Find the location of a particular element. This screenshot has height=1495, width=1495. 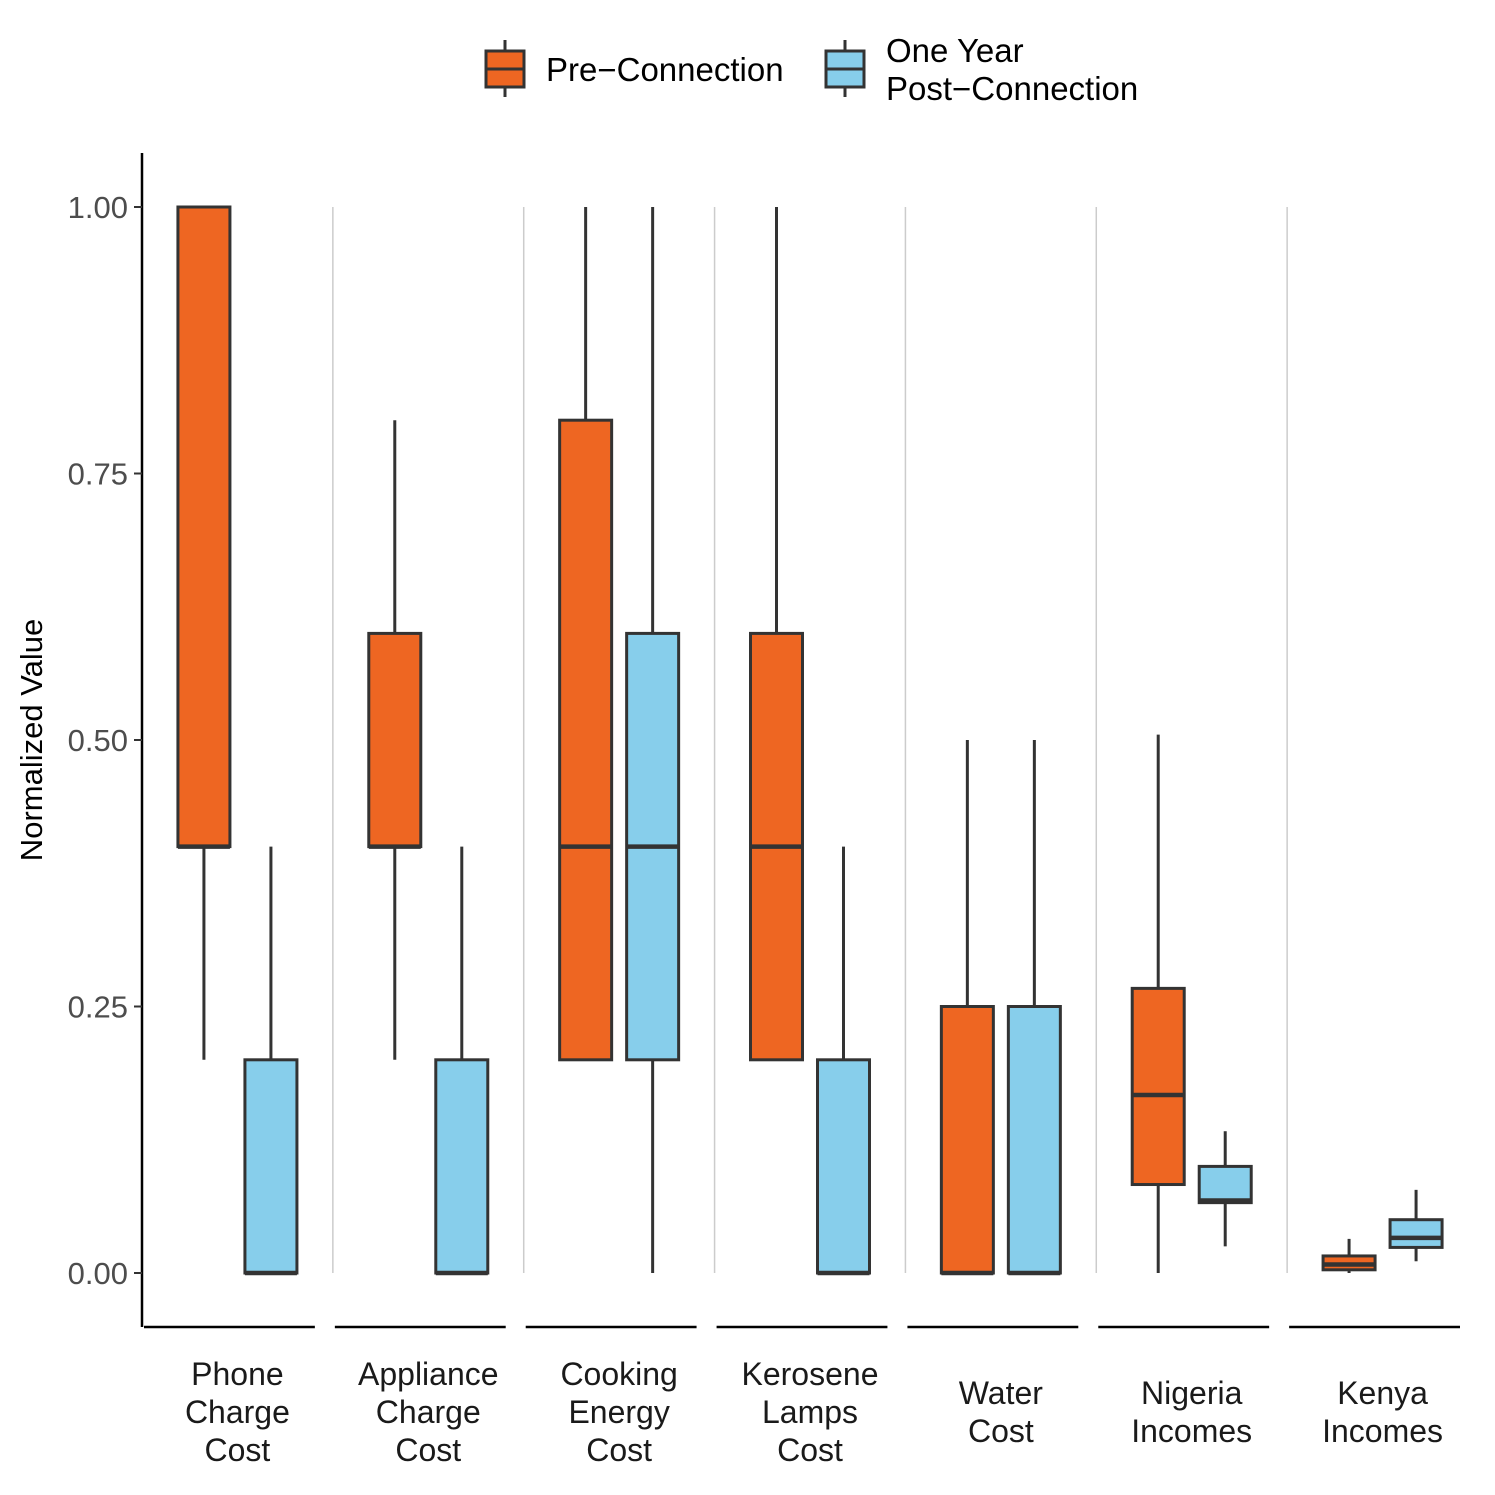

x-category-label: Cooking is located at coordinates (618, 1374).